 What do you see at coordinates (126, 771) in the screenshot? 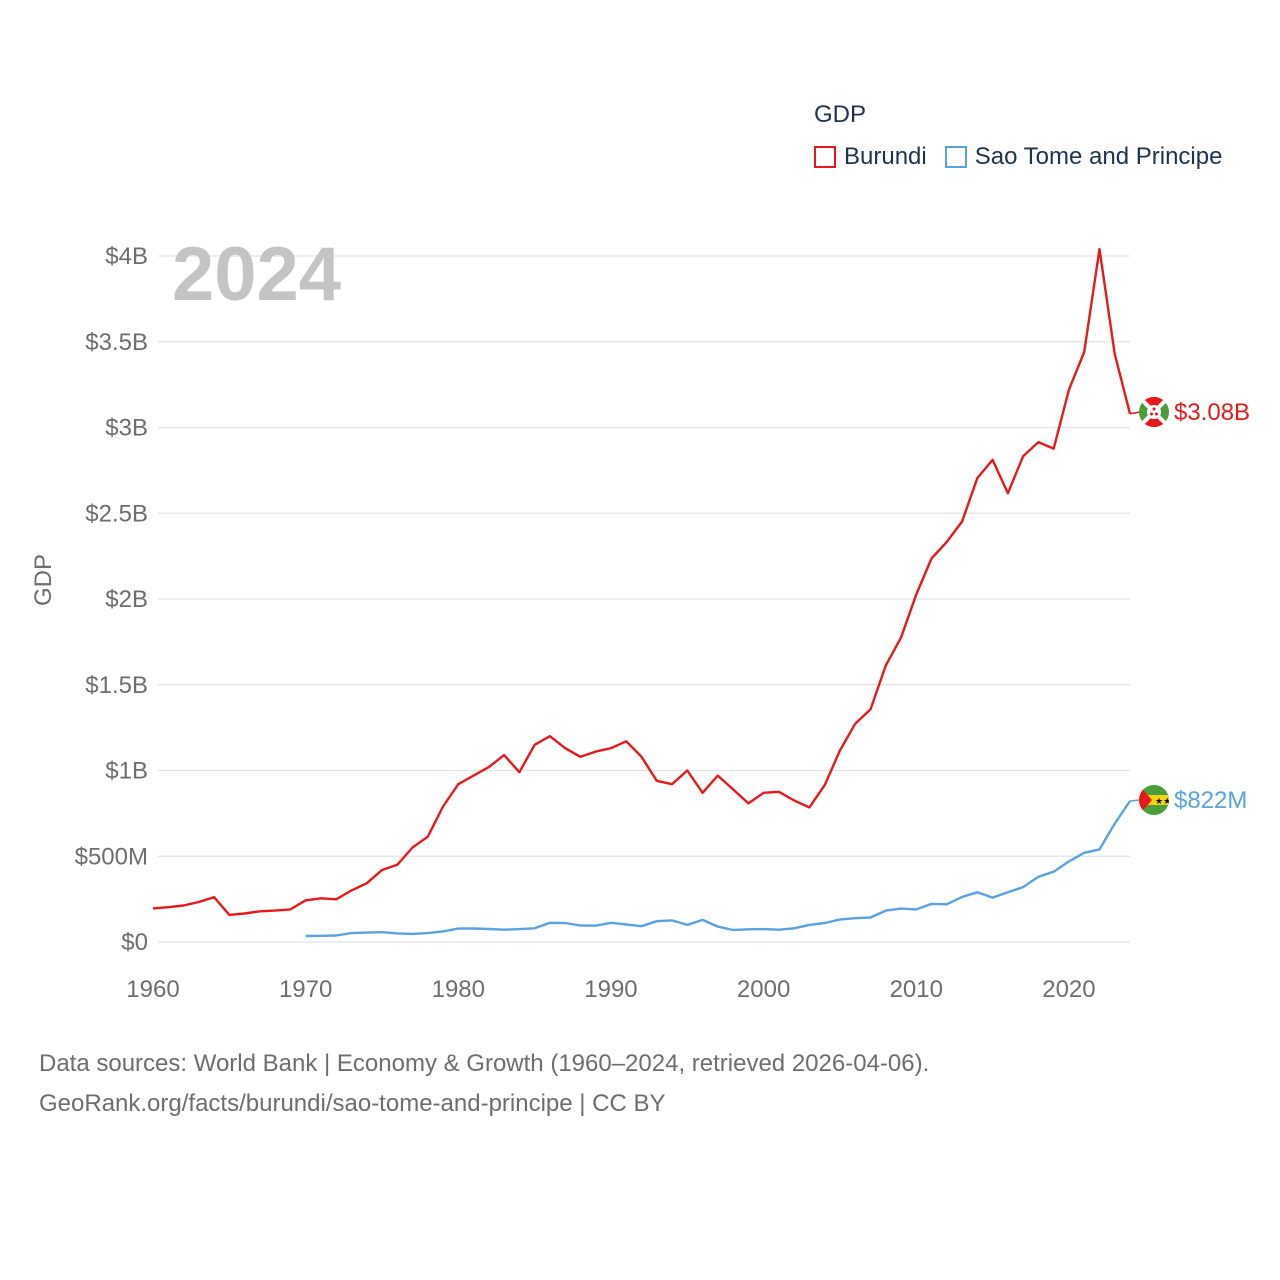
I see `y-tick-label: $1B` at bounding box center [126, 771].